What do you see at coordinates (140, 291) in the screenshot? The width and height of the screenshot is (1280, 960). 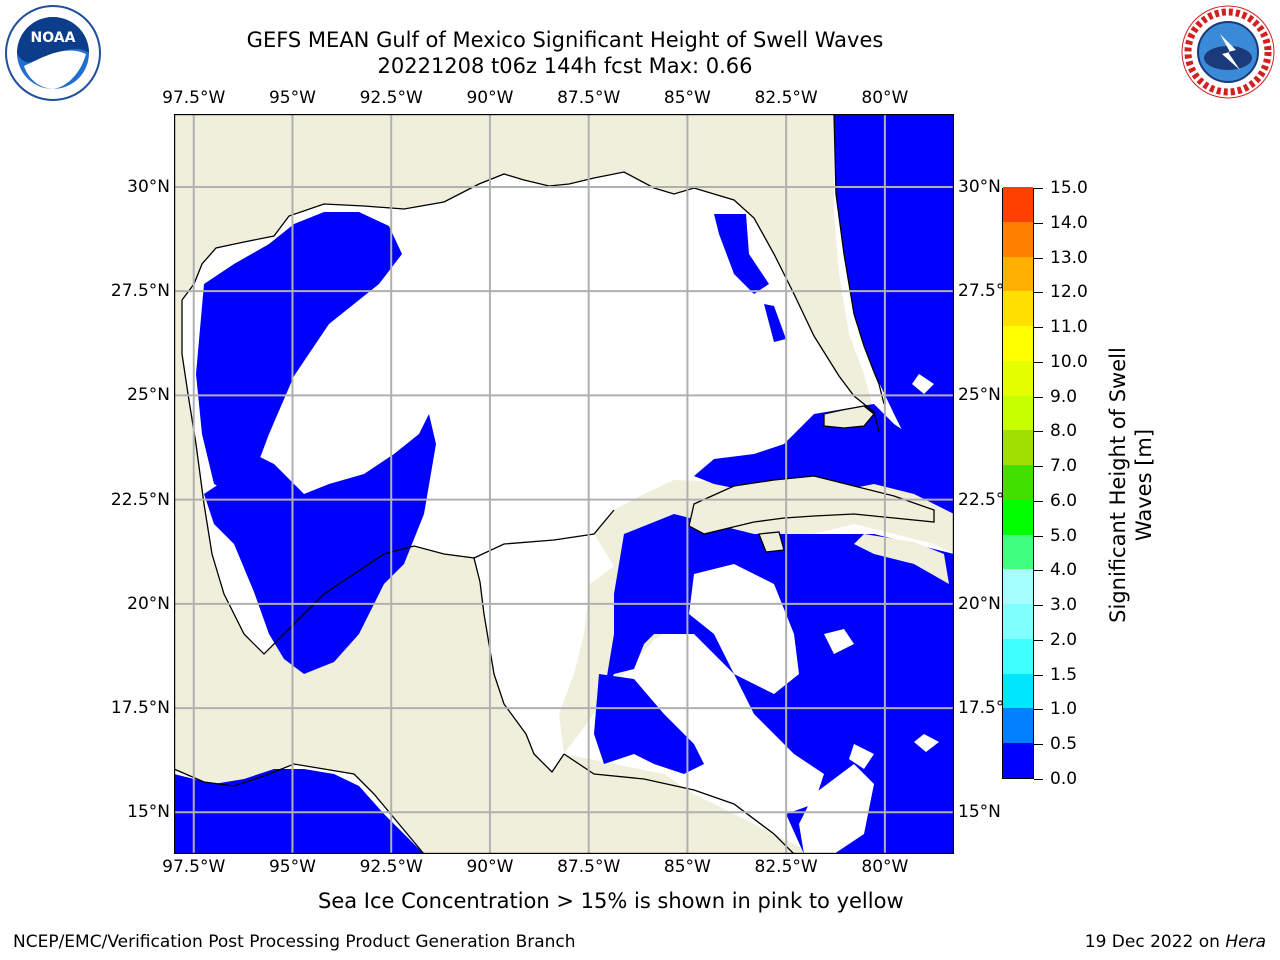 I see `lat-tick-label-left: 27.5°N` at bounding box center [140, 291].